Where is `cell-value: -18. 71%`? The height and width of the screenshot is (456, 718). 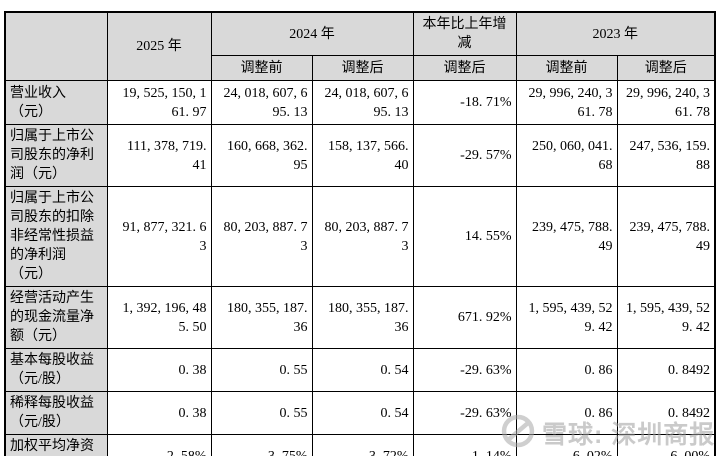 cell-value: -18. 71% is located at coordinates (464, 102).